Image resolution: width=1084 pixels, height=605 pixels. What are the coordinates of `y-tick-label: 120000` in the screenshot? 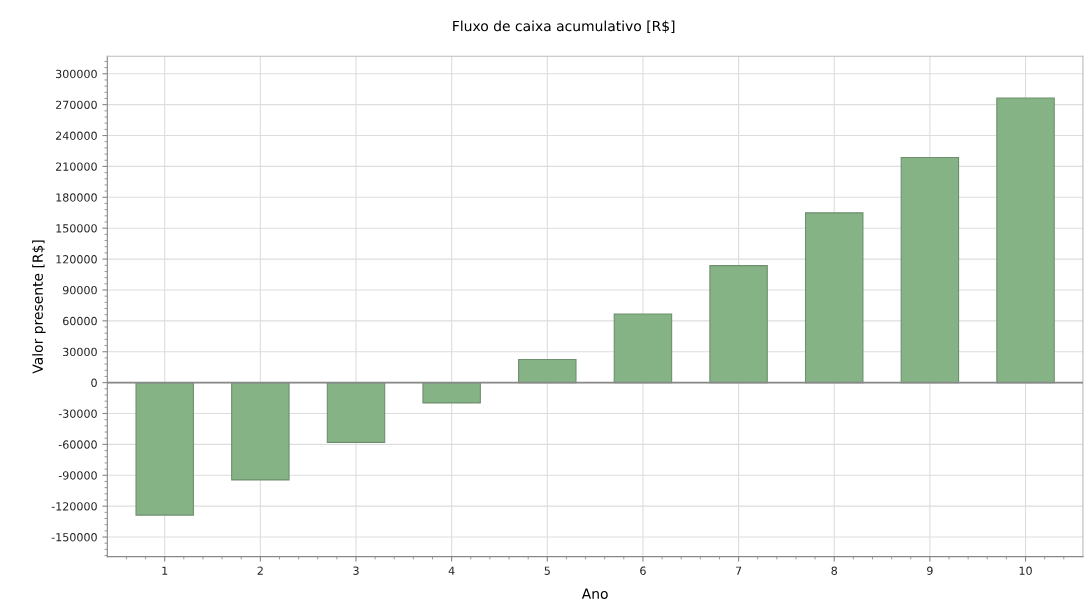 It's located at (76, 259).